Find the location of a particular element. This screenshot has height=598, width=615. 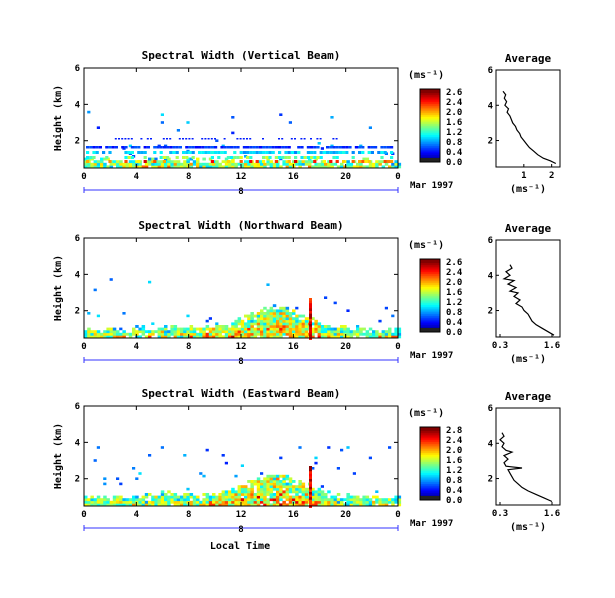

colorbar-frame is located at coordinates (430, 463).